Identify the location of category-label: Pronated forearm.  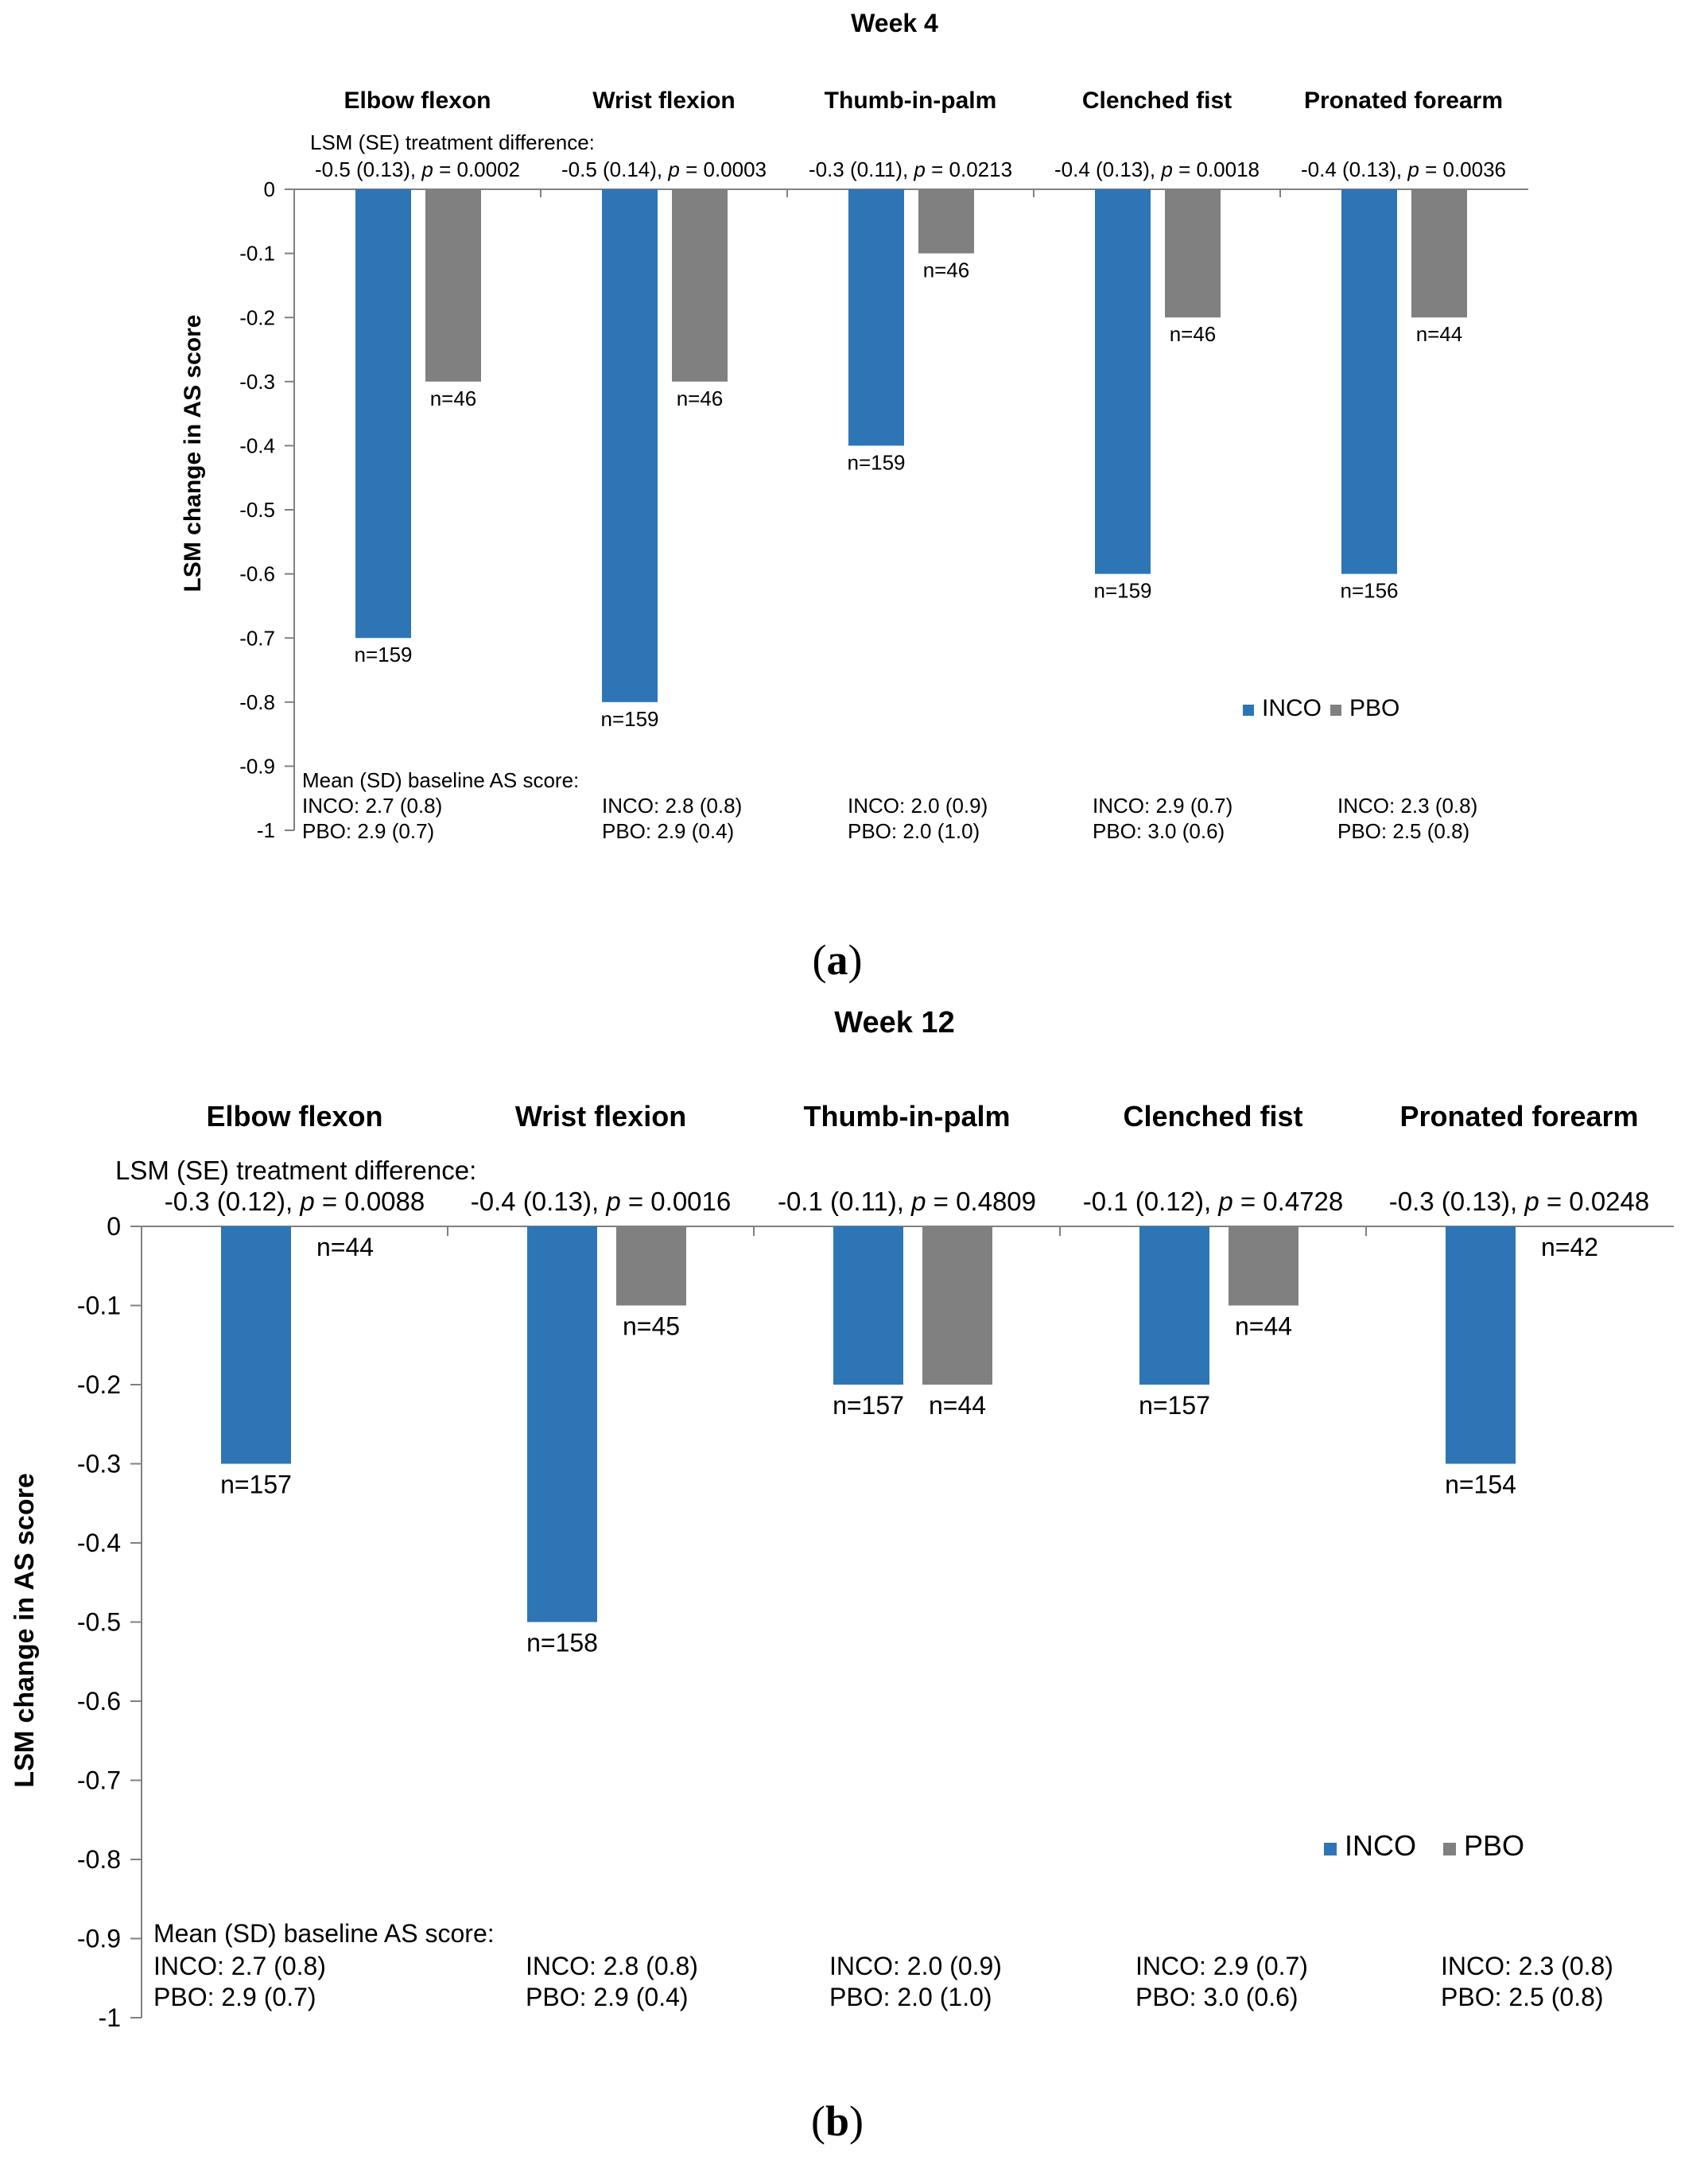
(1403, 101).